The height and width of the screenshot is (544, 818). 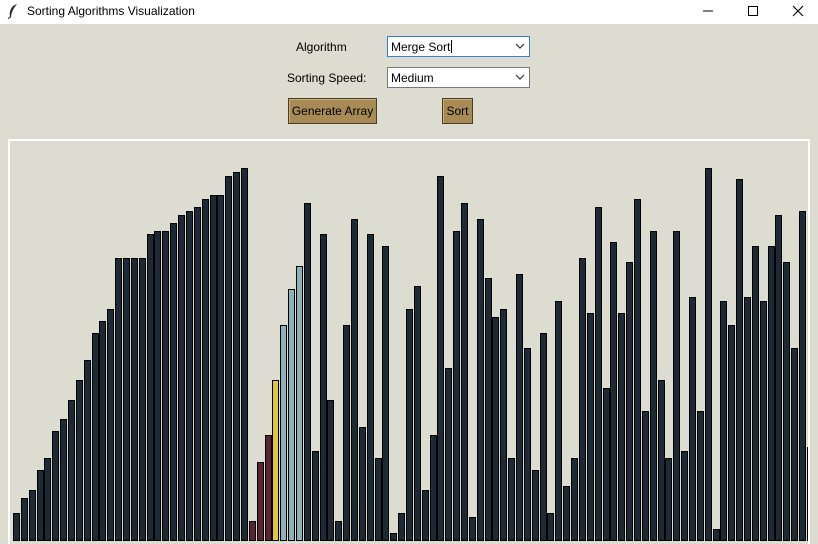 I want to click on generate-array-button: Generate Array, so click(x=332, y=111).